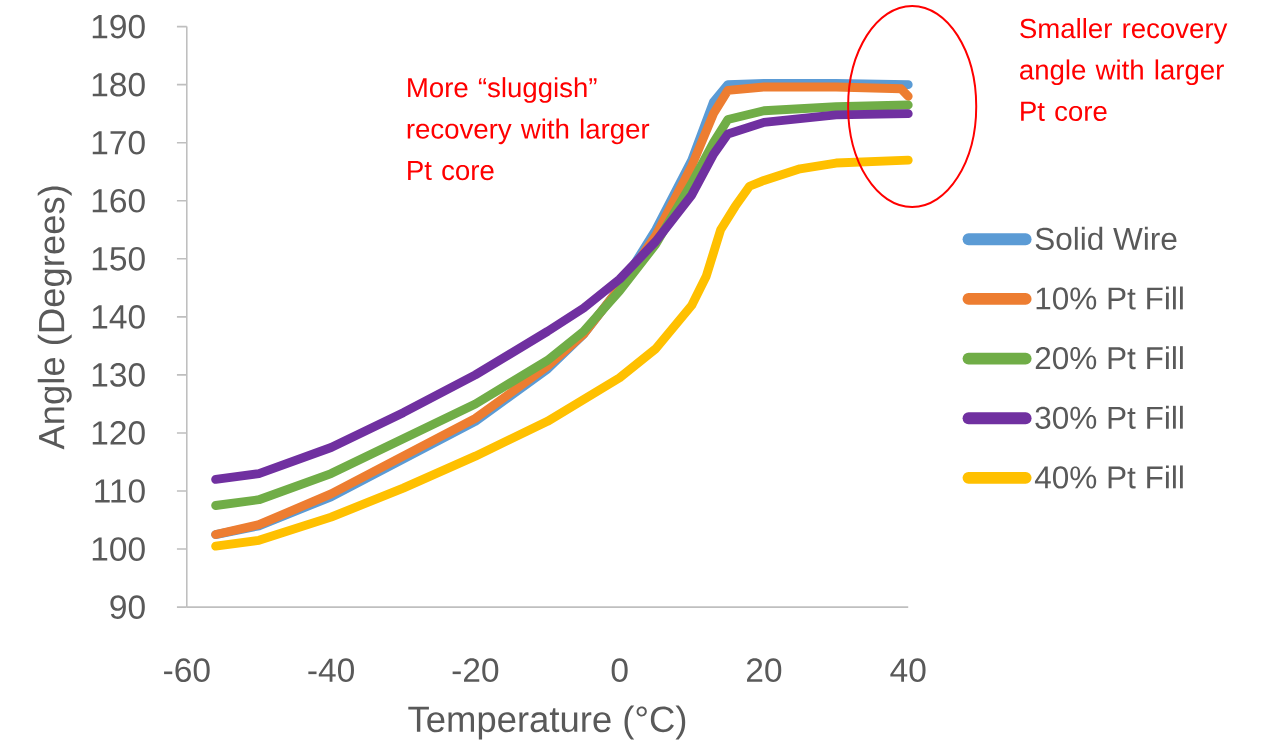 This screenshot has height=746, width=1265. Describe the element at coordinates (118, 375) in the screenshot. I see `y-tick-label: 130` at that location.